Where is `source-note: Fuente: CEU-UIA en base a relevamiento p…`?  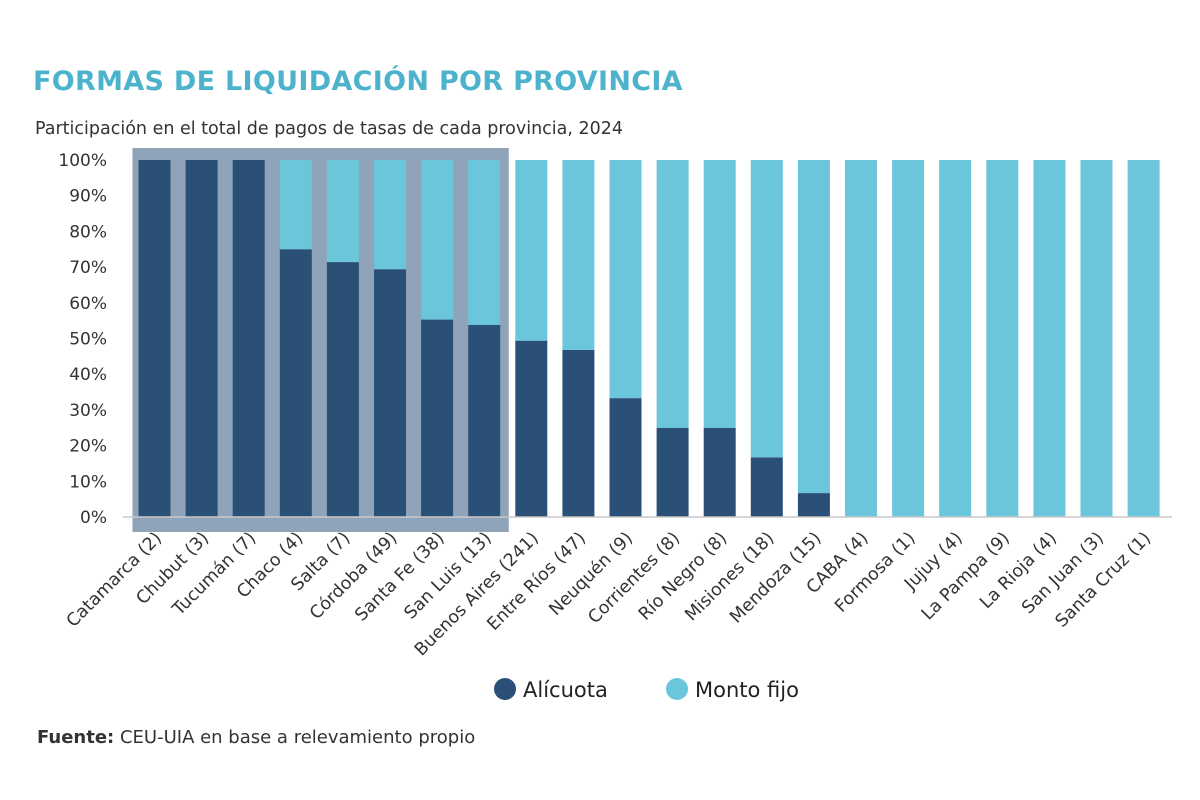
source-note: Fuente: CEU-UIA en base a relevamiento p… is located at coordinates (256, 737).